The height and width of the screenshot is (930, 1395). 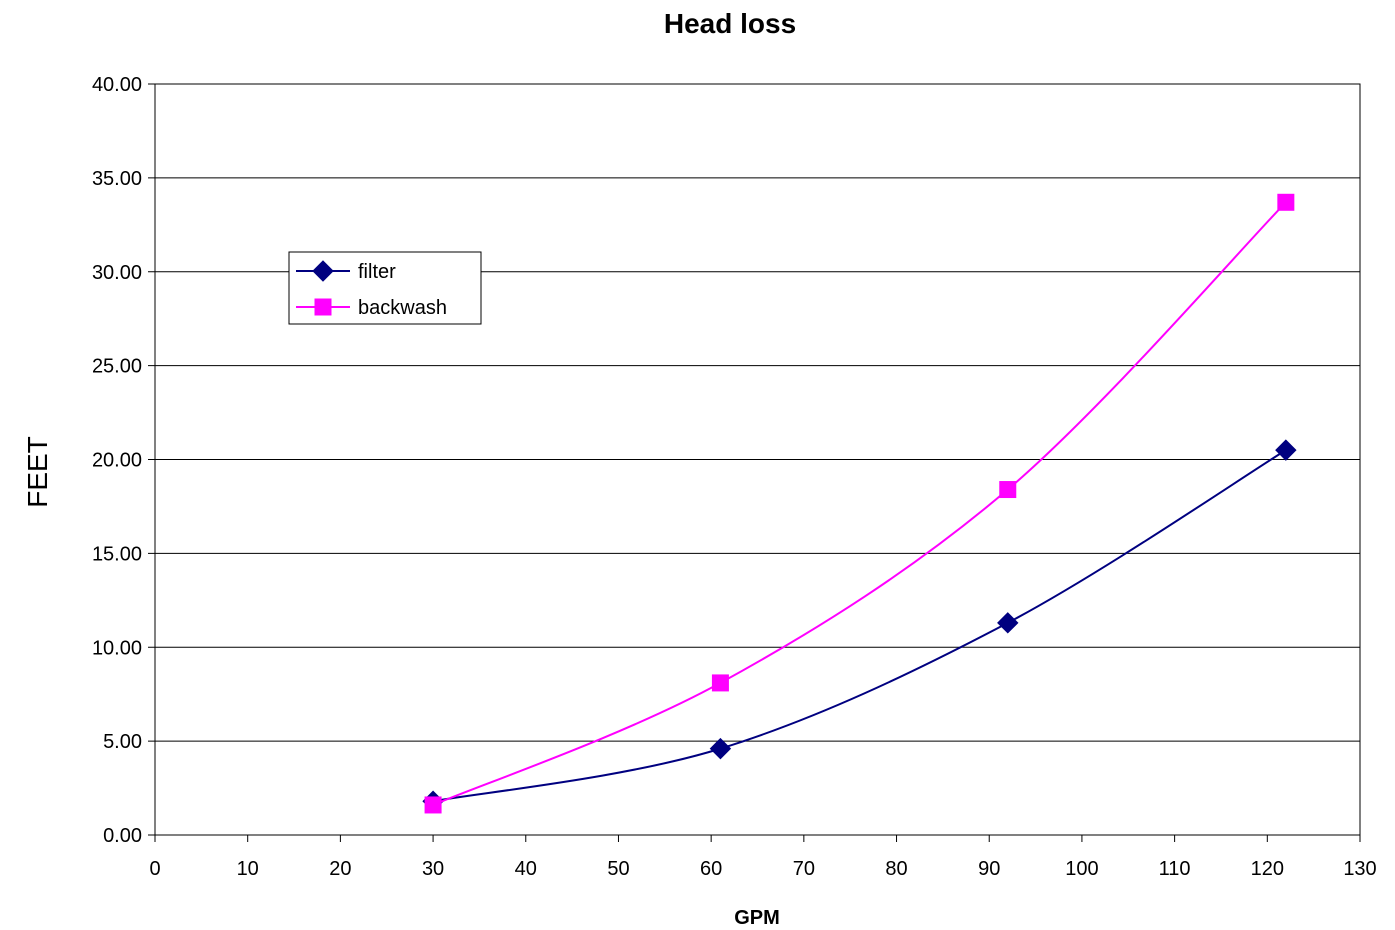 I want to click on x-tick-label: 0, so click(x=154, y=869).